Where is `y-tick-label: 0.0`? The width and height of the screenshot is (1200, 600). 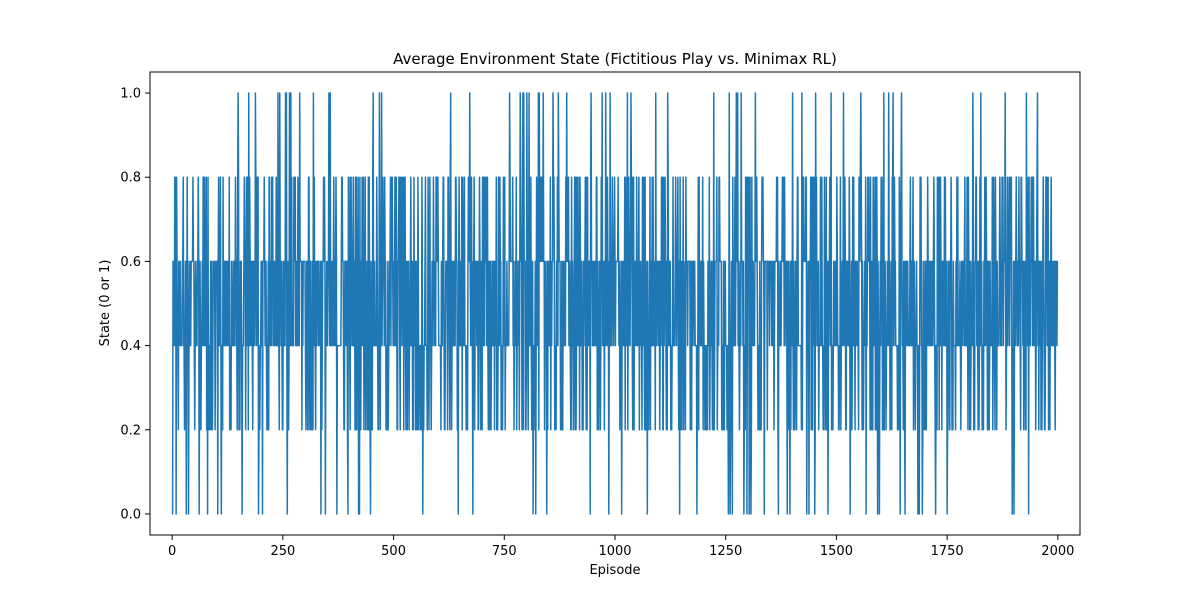 y-tick-label: 0.0 is located at coordinates (130, 514).